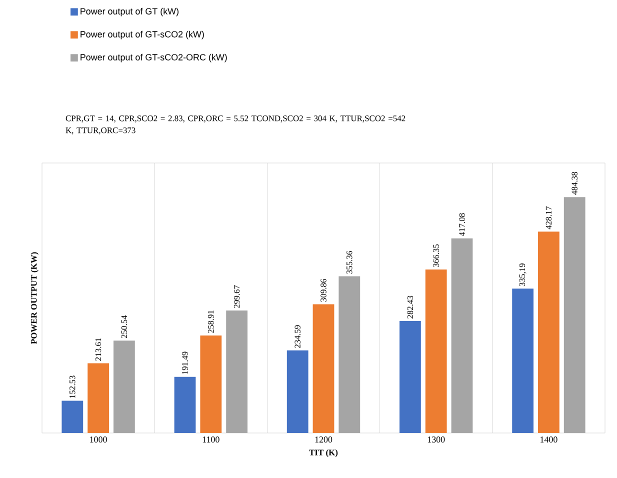 The height and width of the screenshot is (478, 617). What do you see at coordinates (323, 453) in the screenshot?
I see `x-axis-title: TIT (K)` at bounding box center [323, 453].